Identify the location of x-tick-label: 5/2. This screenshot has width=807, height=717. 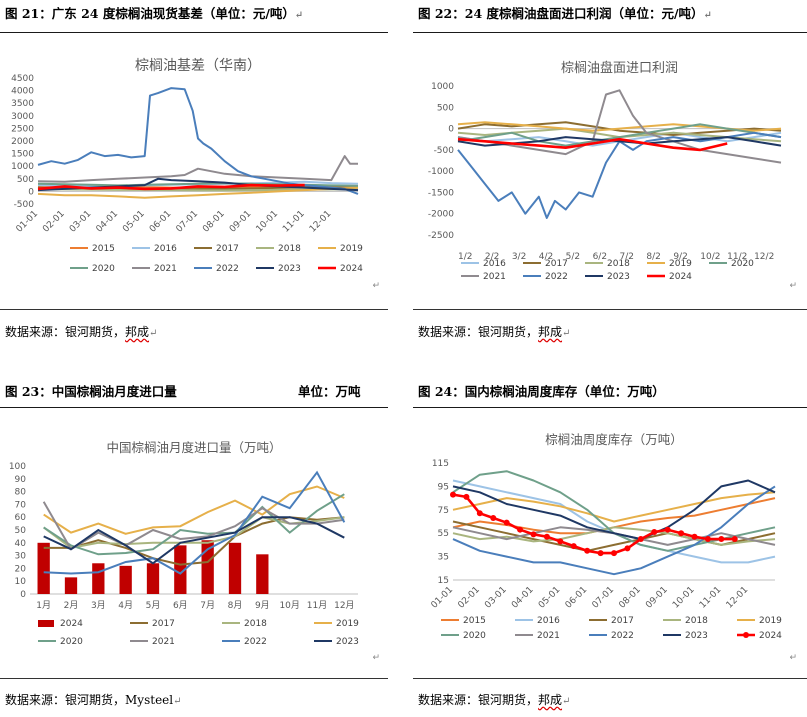
(573, 257).